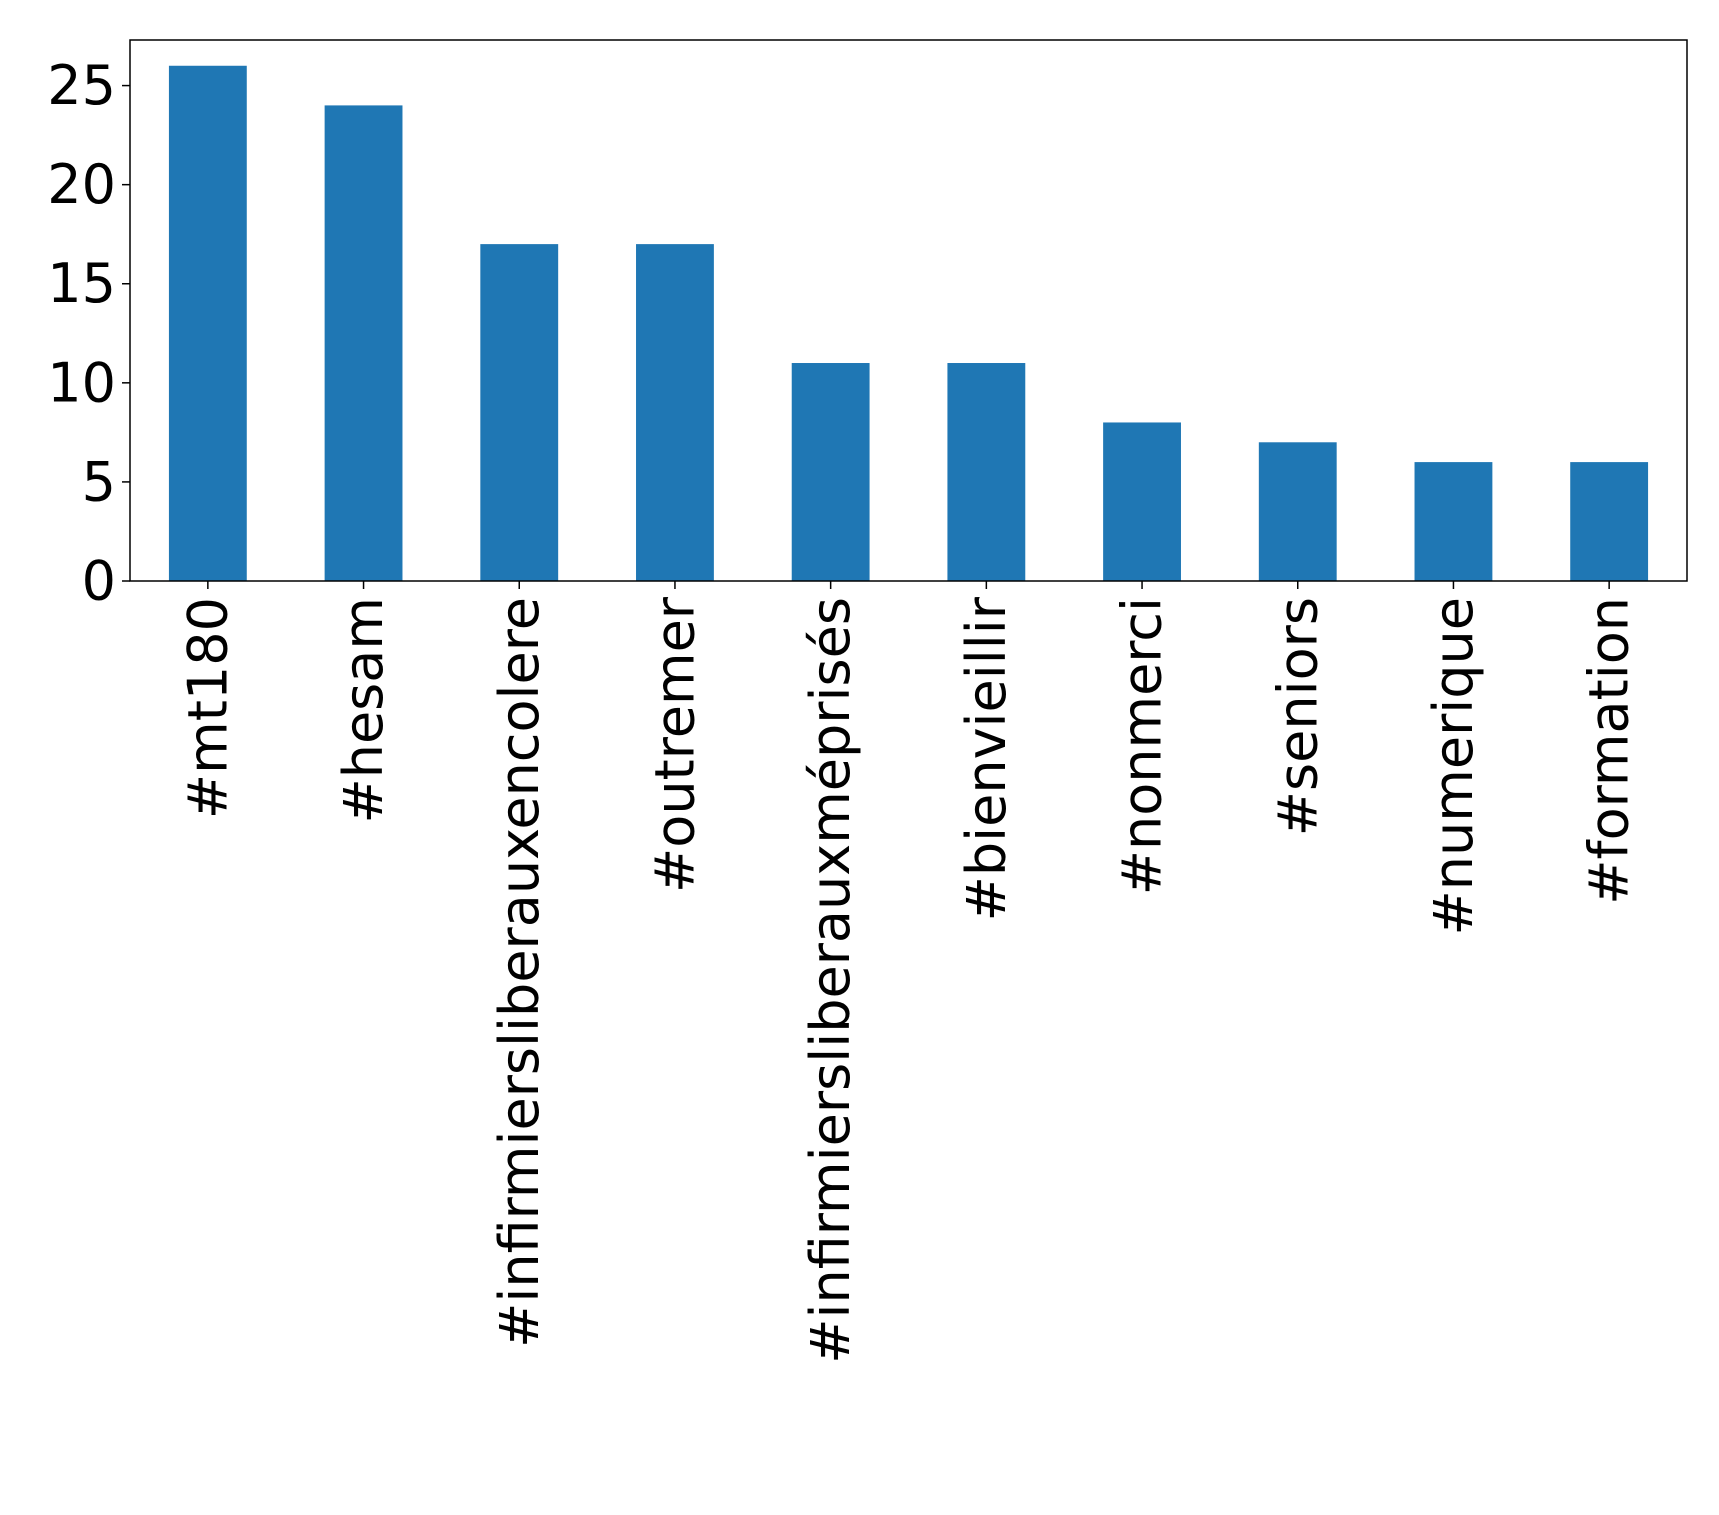 This screenshot has height=1515, width=1719. I want to click on y-tick-label: 5, so click(99, 481).